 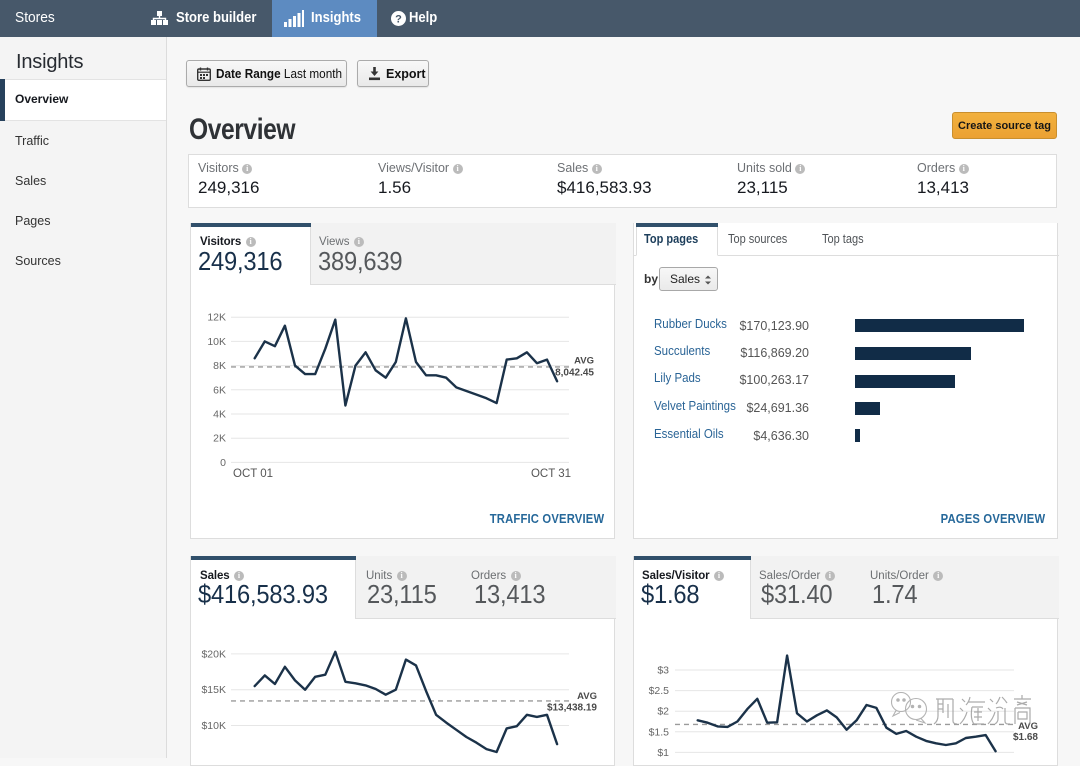 I want to click on svg-text: $20K, so click(x=213, y=654).